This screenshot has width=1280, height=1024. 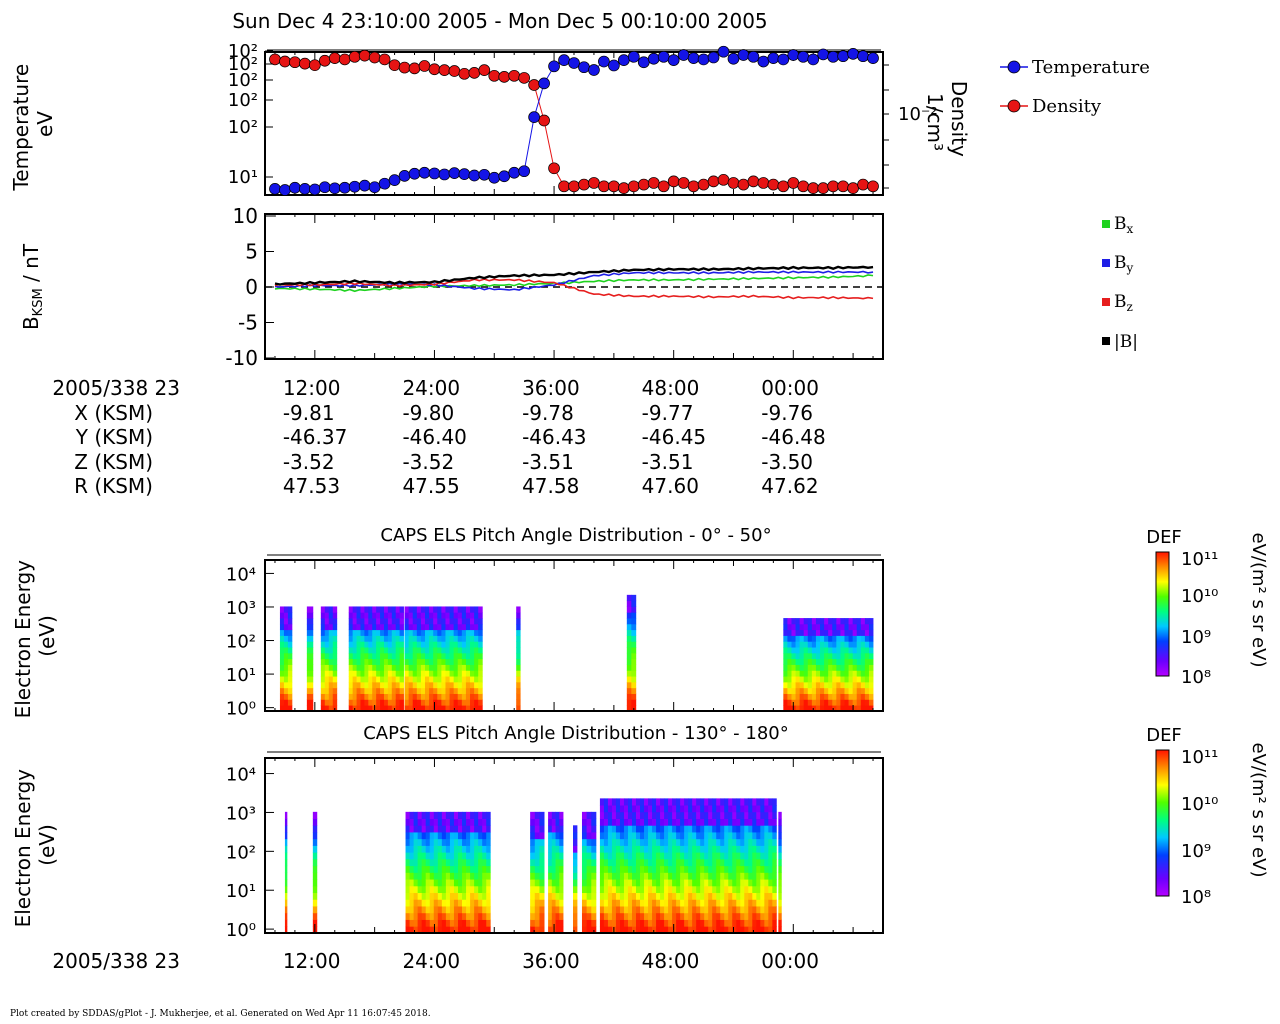 What do you see at coordinates (1075, 87) in the screenshot?
I see `plasma-moments-legend: Temperature Density` at bounding box center [1075, 87].